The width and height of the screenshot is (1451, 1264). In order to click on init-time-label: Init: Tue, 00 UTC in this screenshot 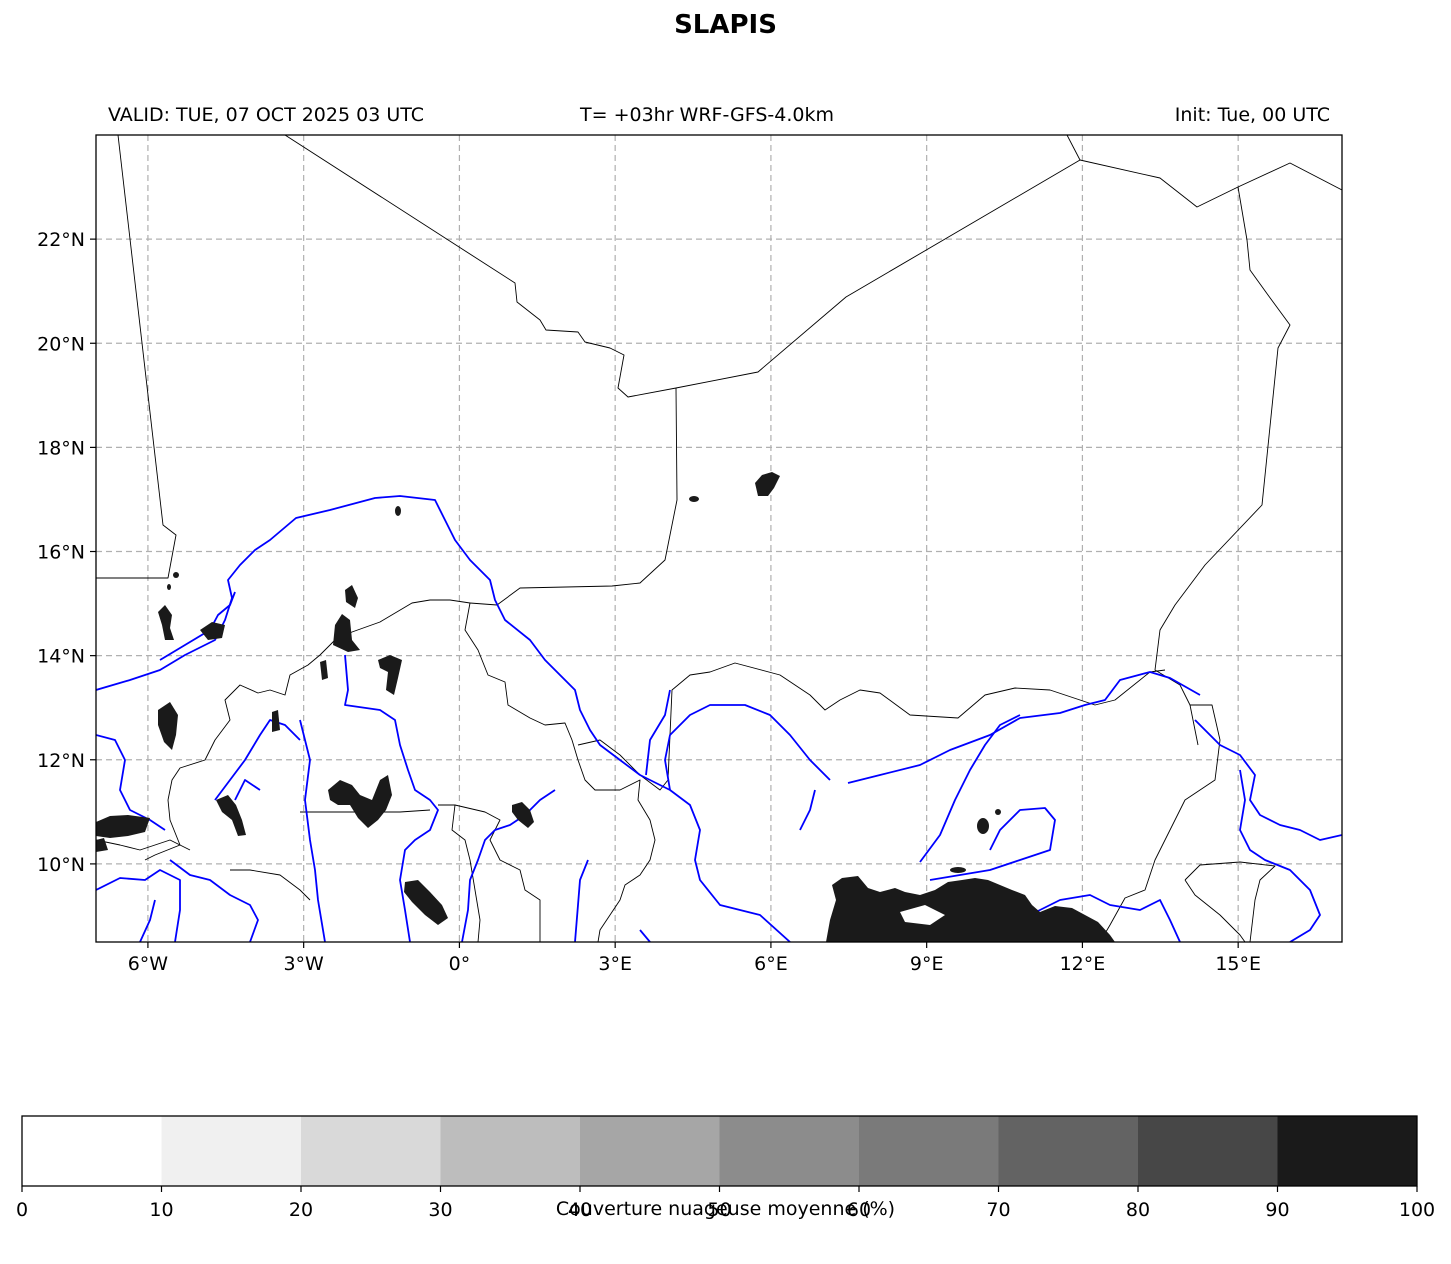, I will do `click(1252, 115)`.